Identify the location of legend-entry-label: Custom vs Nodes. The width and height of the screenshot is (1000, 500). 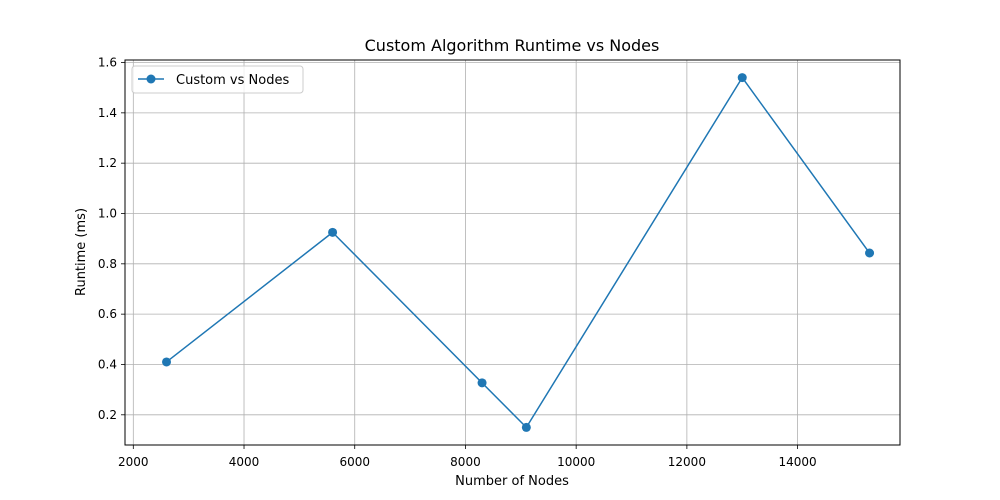
(232, 80).